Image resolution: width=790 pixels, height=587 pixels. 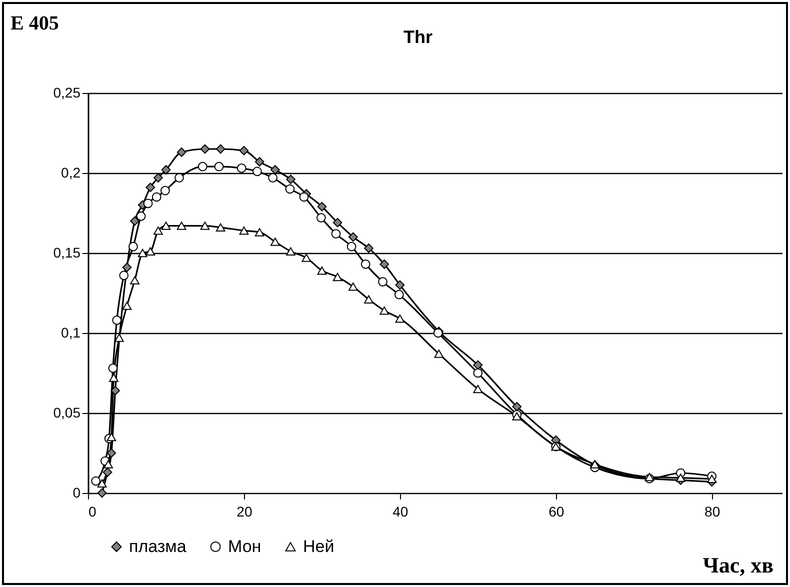 I want to click on y-tick-label: 0,05, so click(x=67, y=412).